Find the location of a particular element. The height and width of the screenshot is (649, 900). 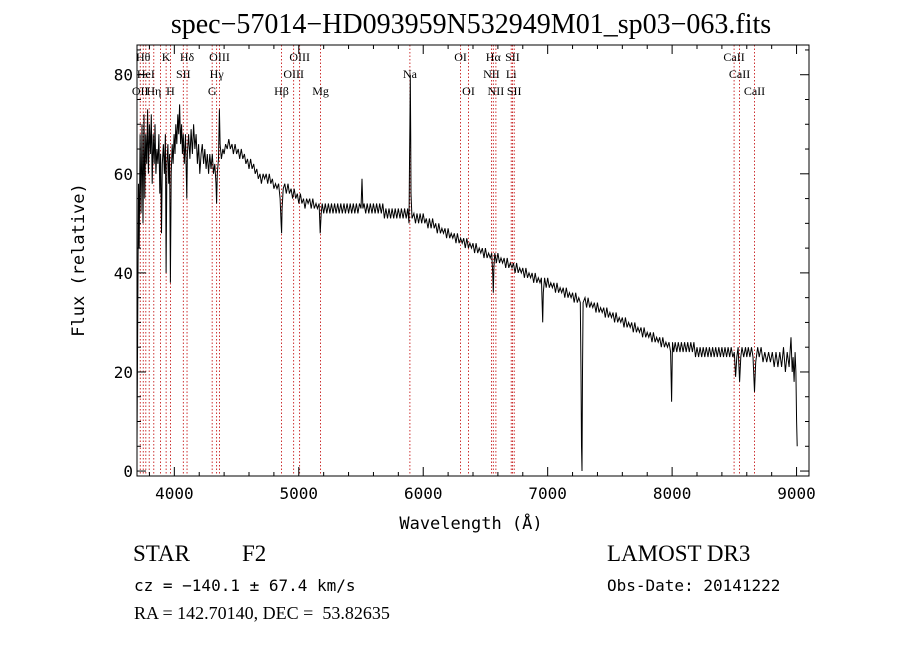

line-label-27: CaII is located at coordinates (739, 74).